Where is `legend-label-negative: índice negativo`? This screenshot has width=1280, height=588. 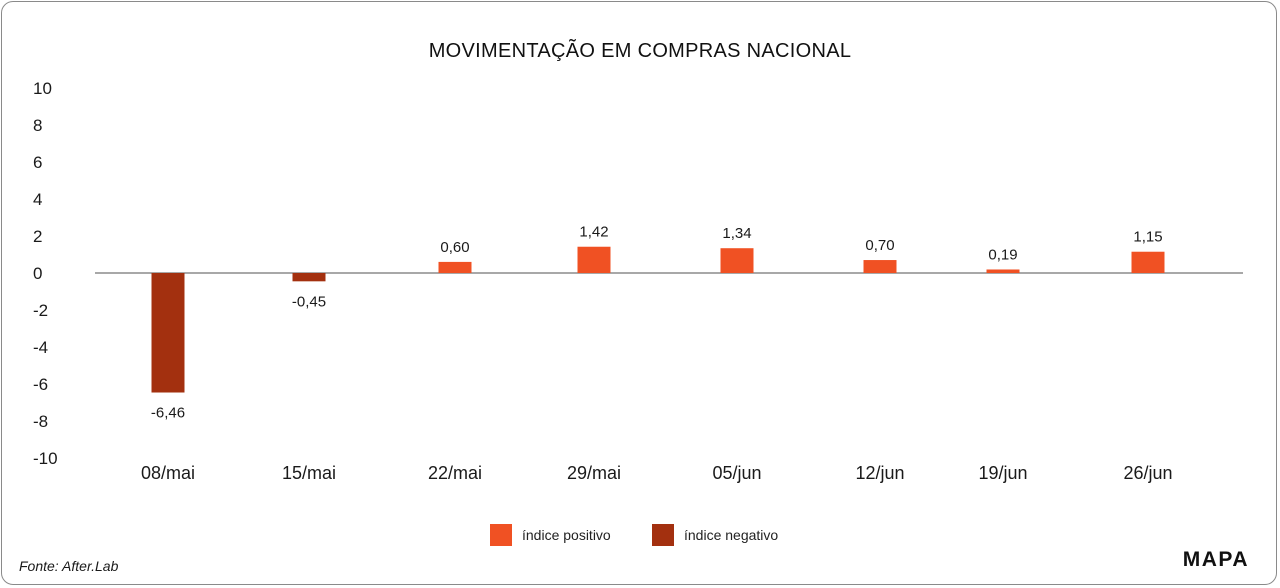 legend-label-negative: índice negativo is located at coordinates (731, 535).